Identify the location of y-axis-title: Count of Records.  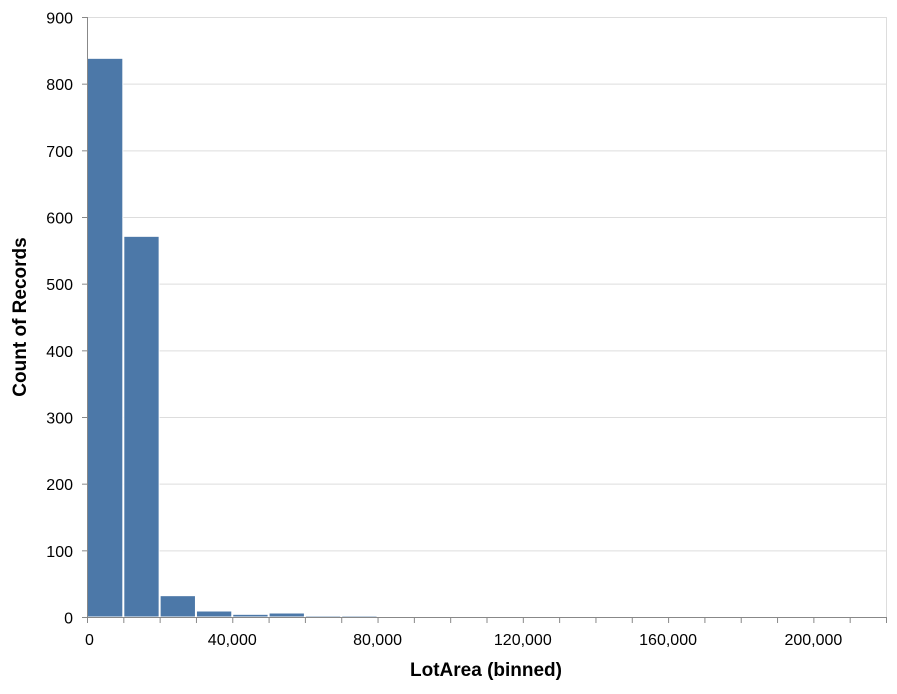
(20, 316).